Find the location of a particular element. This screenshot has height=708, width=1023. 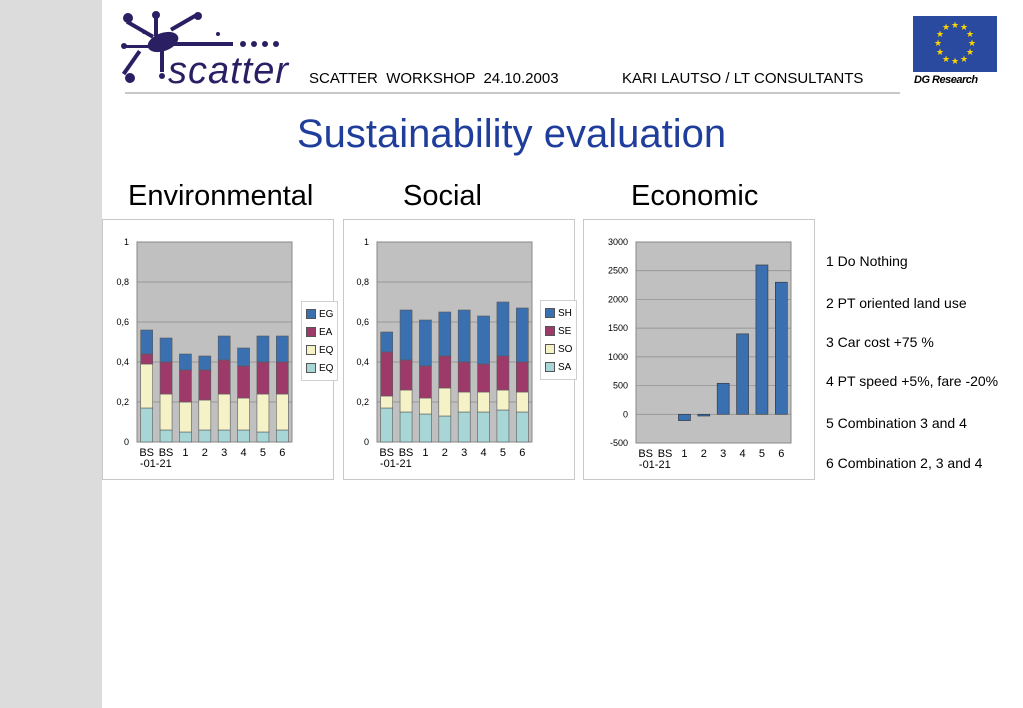

legend-label: EQ is located at coordinates (326, 368).